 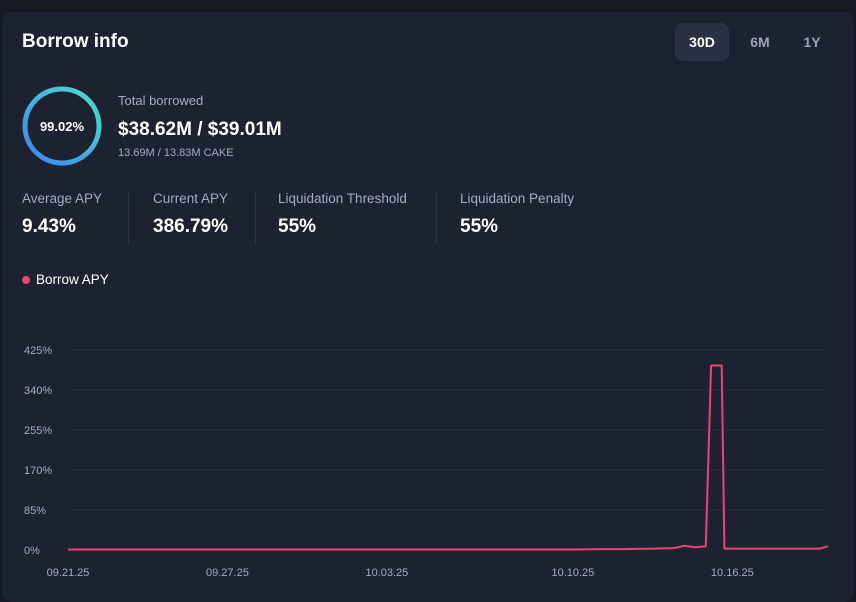 What do you see at coordinates (72, 279) in the screenshot?
I see `legend-label: Borrow APY` at bounding box center [72, 279].